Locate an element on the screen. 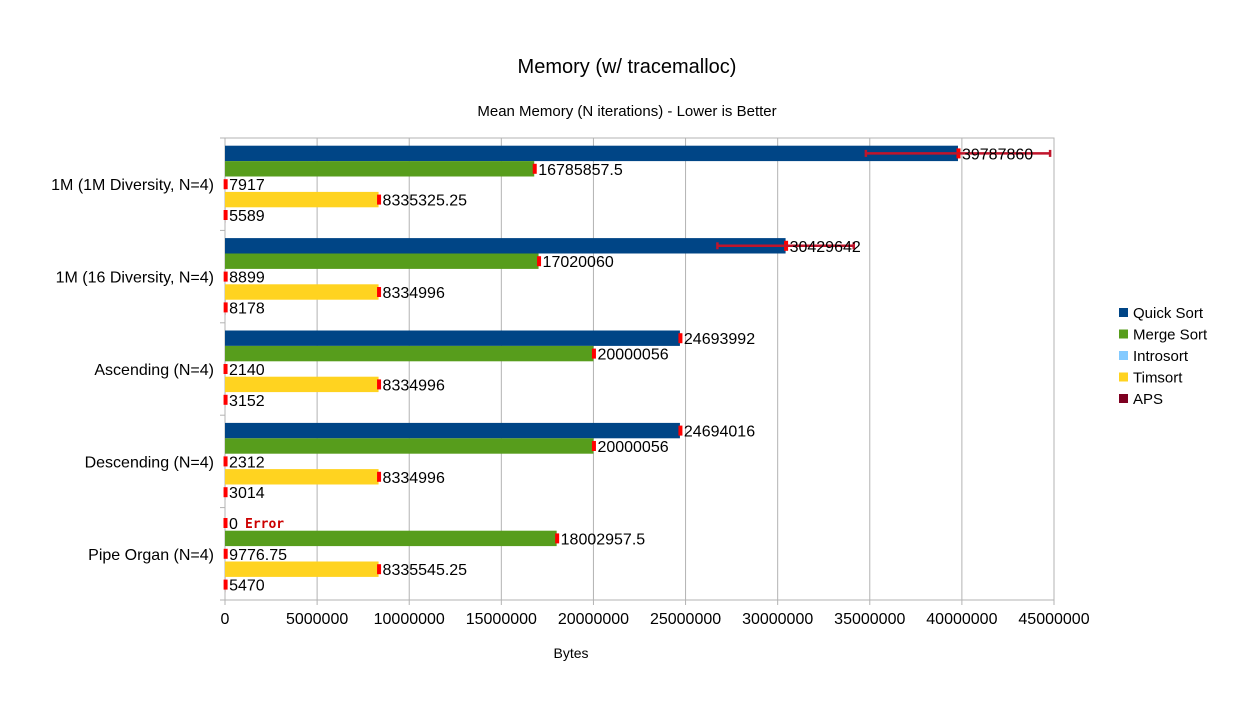 The width and height of the screenshot is (1257, 707). x-tick-label: 35000000 is located at coordinates (869, 619).